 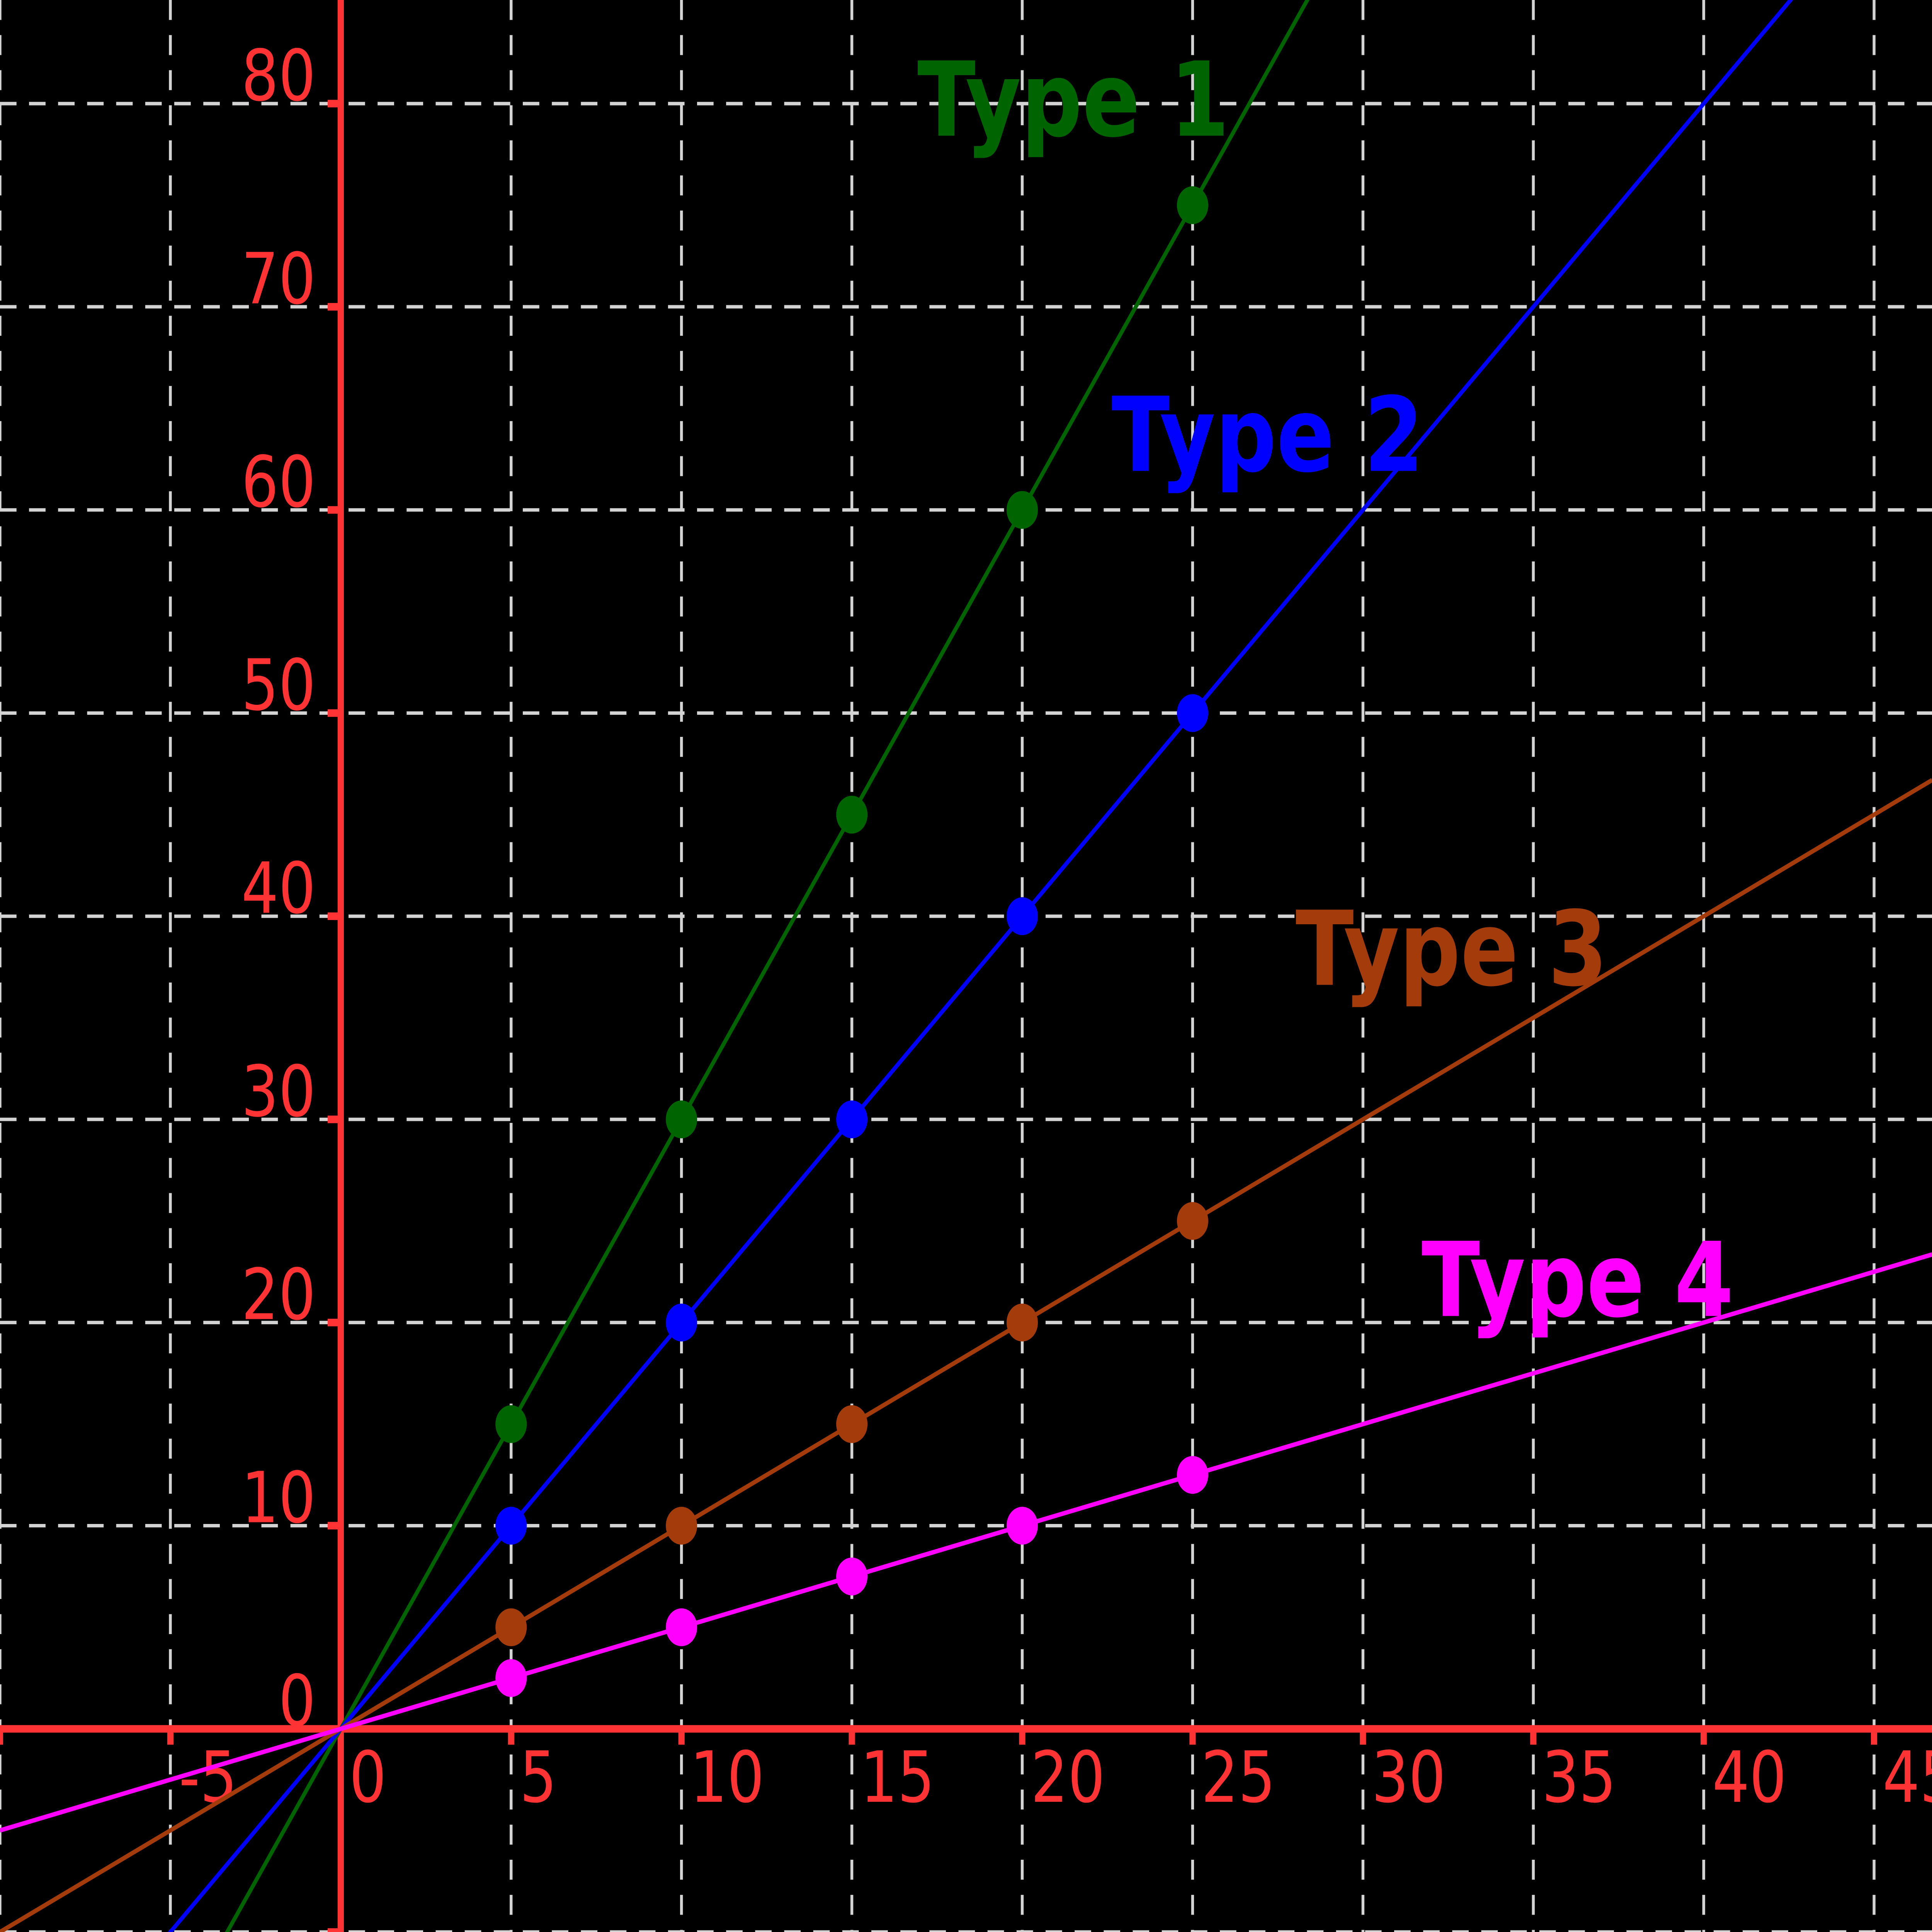 What do you see at coordinates (1578, 1280) in the screenshot?
I see `legend-label-4: Type 4` at bounding box center [1578, 1280].